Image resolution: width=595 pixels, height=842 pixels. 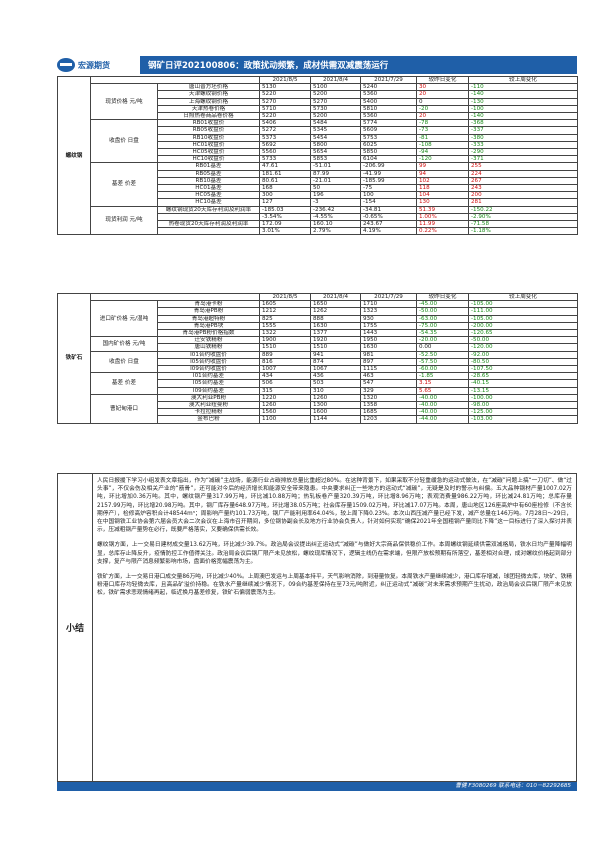 I want to click on value-cell: 547, so click(x=388, y=383).